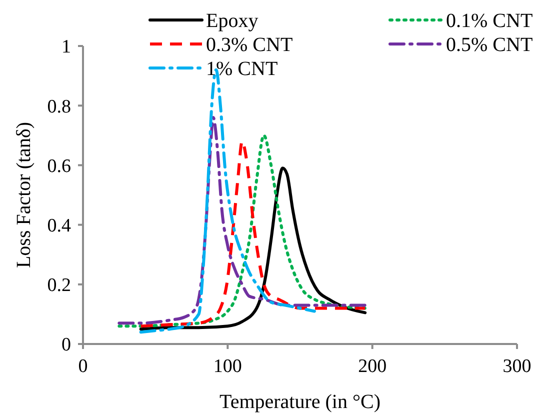 The image size is (546, 420). Describe the element at coordinates (300, 402) in the screenshot. I see `x-axis-title: Temperature (in °C)` at that location.